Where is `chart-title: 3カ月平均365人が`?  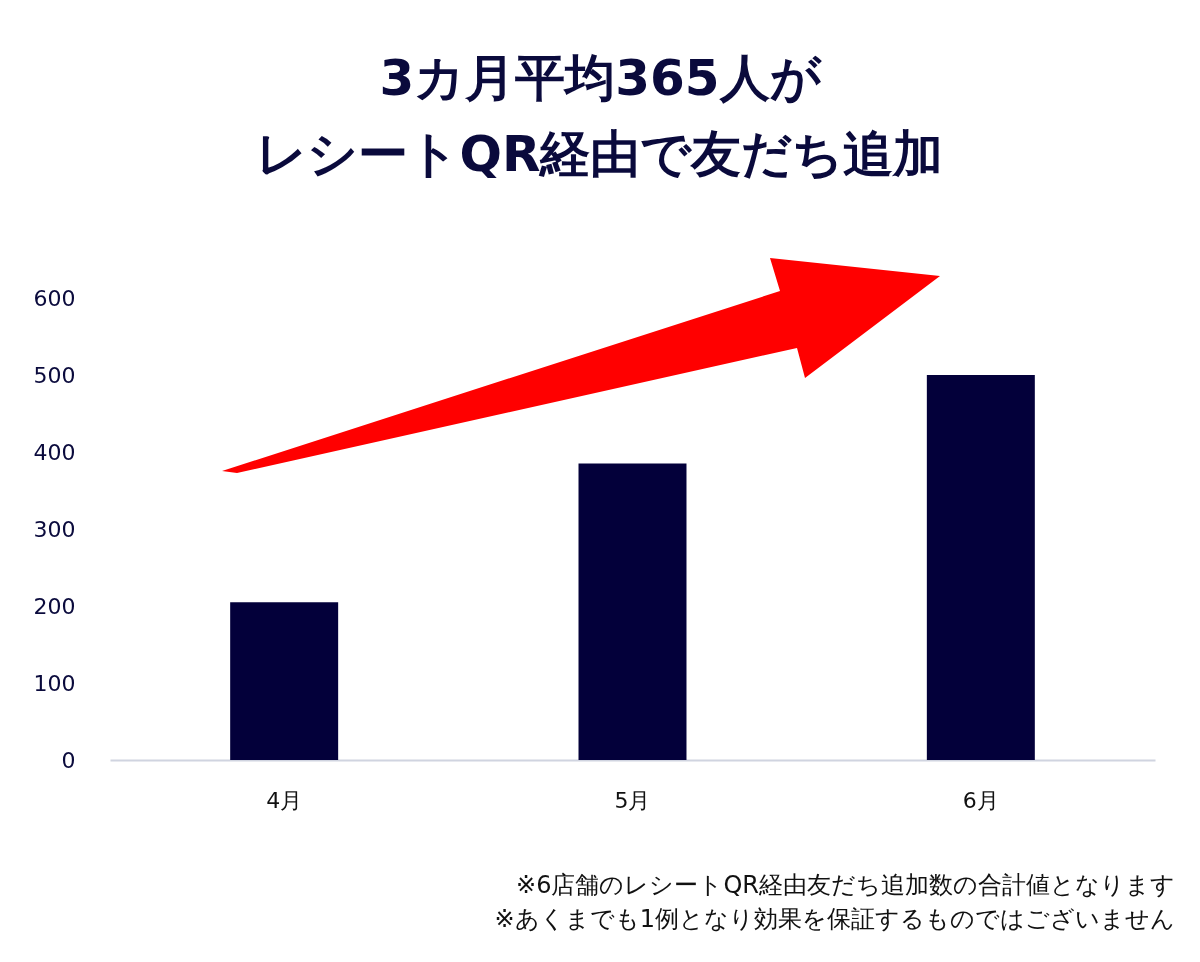
chart-title: 3カ月平均365人が is located at coordinates (600, 78).